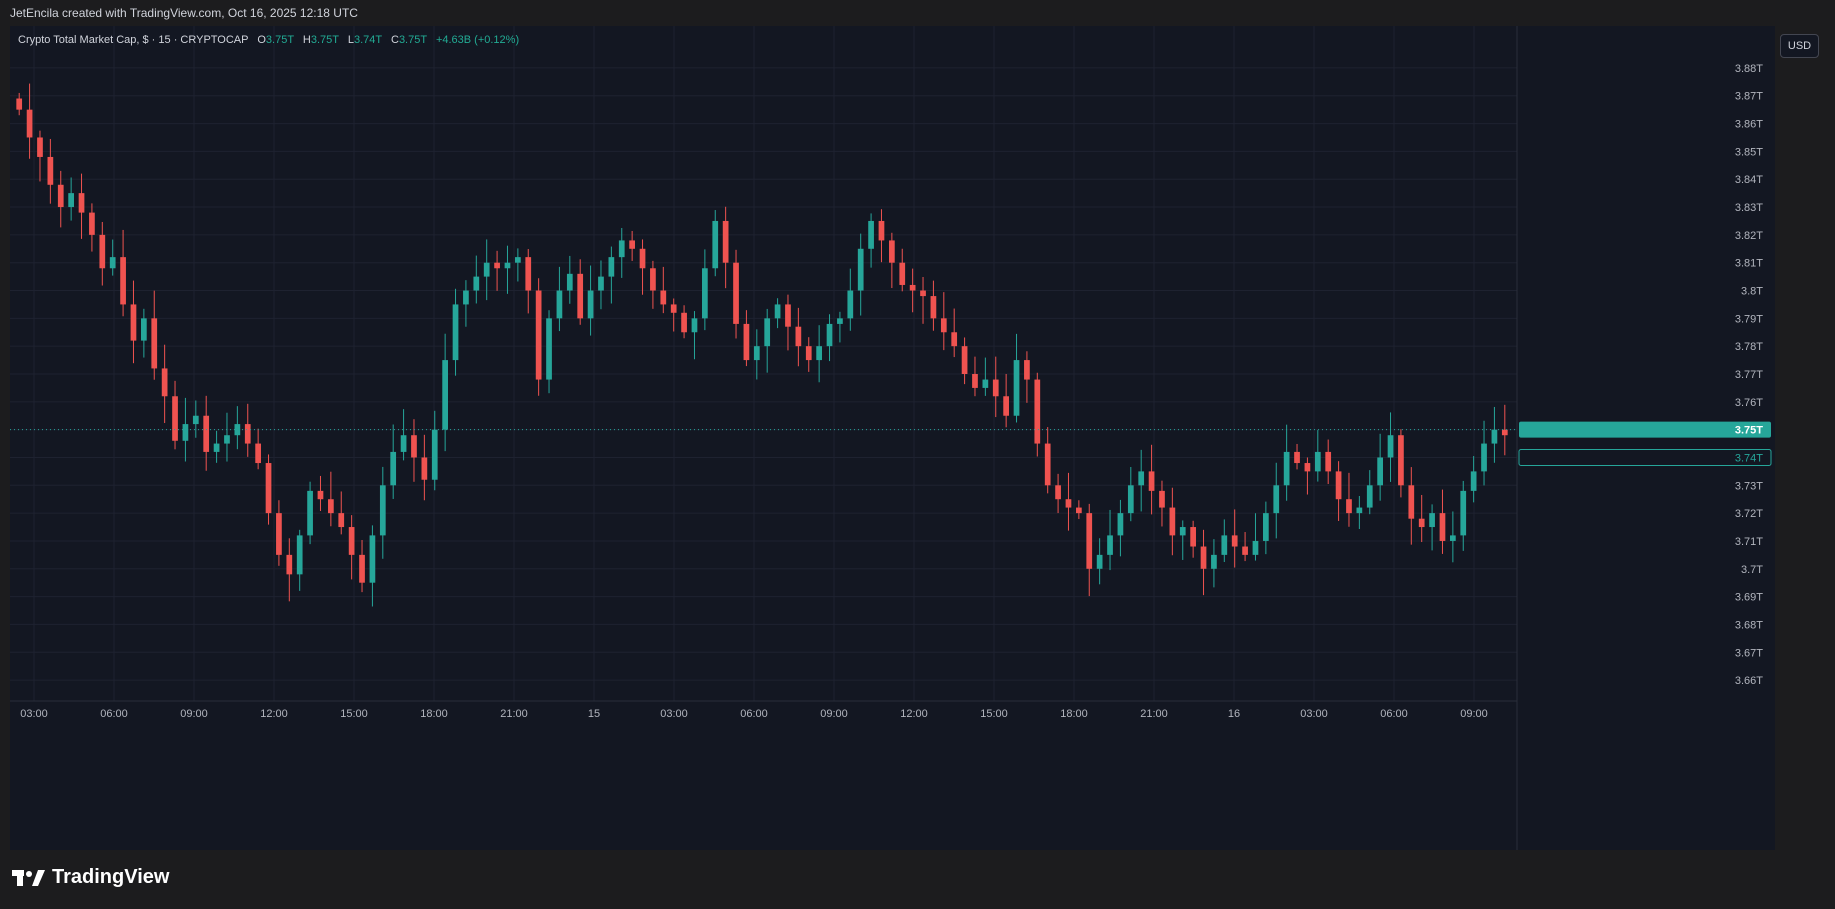 The width and height of the screenshot is (1835, 909). Describe the element at coordinates (1749, 653) in the screenshot. I see `y-tick-label: 3.67T` at that location.